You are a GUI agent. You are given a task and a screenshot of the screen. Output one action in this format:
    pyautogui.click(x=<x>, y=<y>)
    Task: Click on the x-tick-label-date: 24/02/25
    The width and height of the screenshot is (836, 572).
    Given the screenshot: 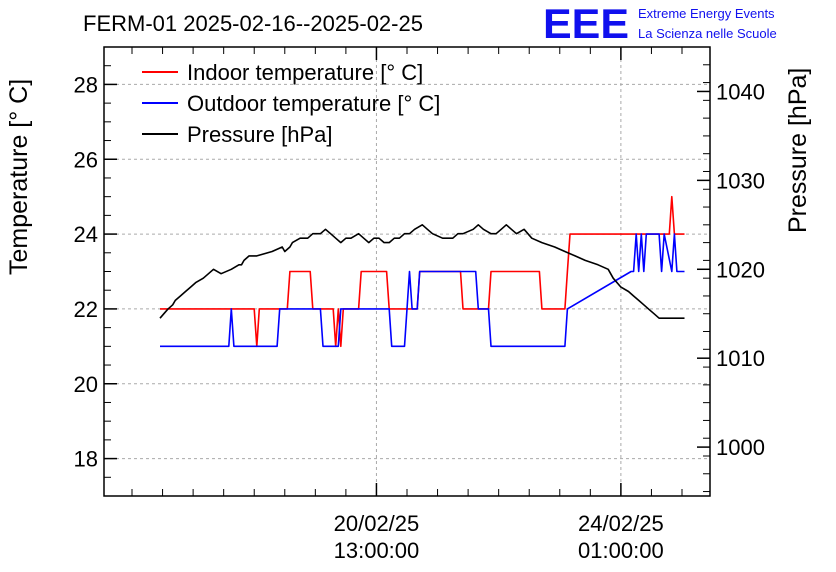 What is the action you would take?
    pyautogui.click(x=621, y=523)
    